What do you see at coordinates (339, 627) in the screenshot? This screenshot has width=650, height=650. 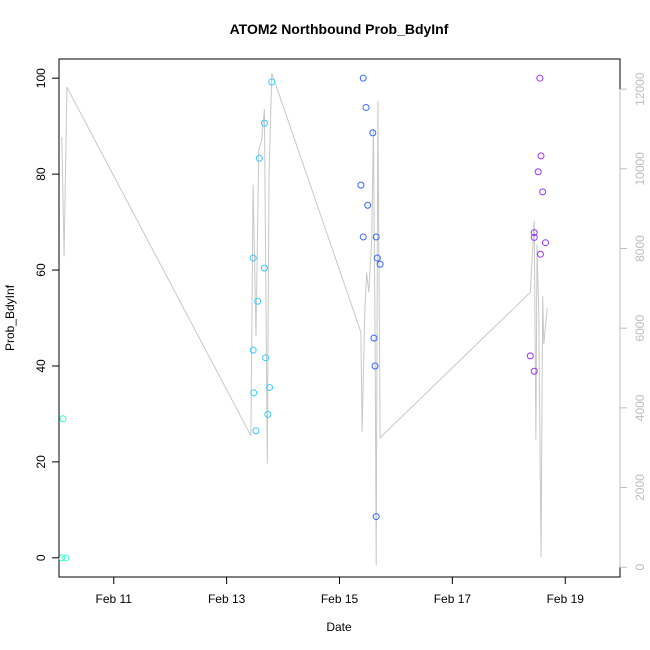 I see `x-axis-label: Date` at bounding box center [339, 627].